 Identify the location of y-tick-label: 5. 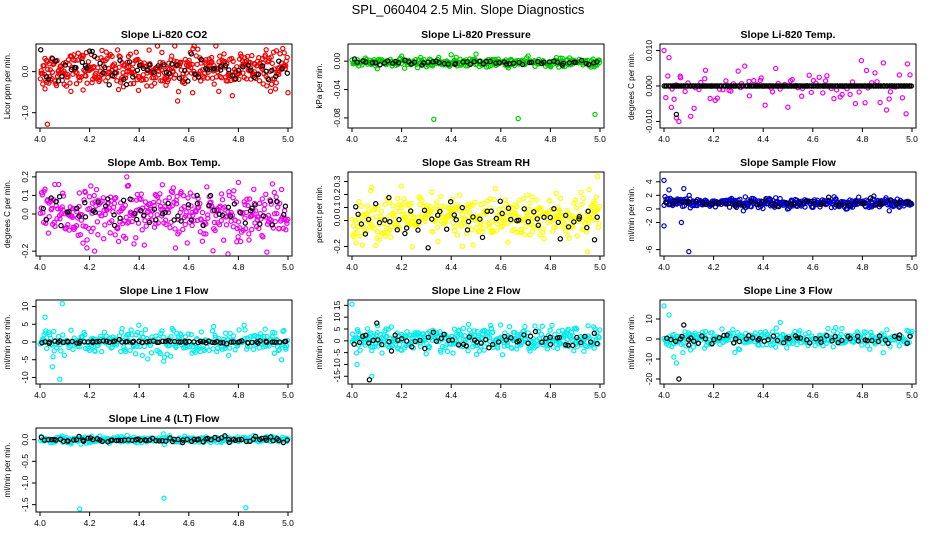
(337, 328).